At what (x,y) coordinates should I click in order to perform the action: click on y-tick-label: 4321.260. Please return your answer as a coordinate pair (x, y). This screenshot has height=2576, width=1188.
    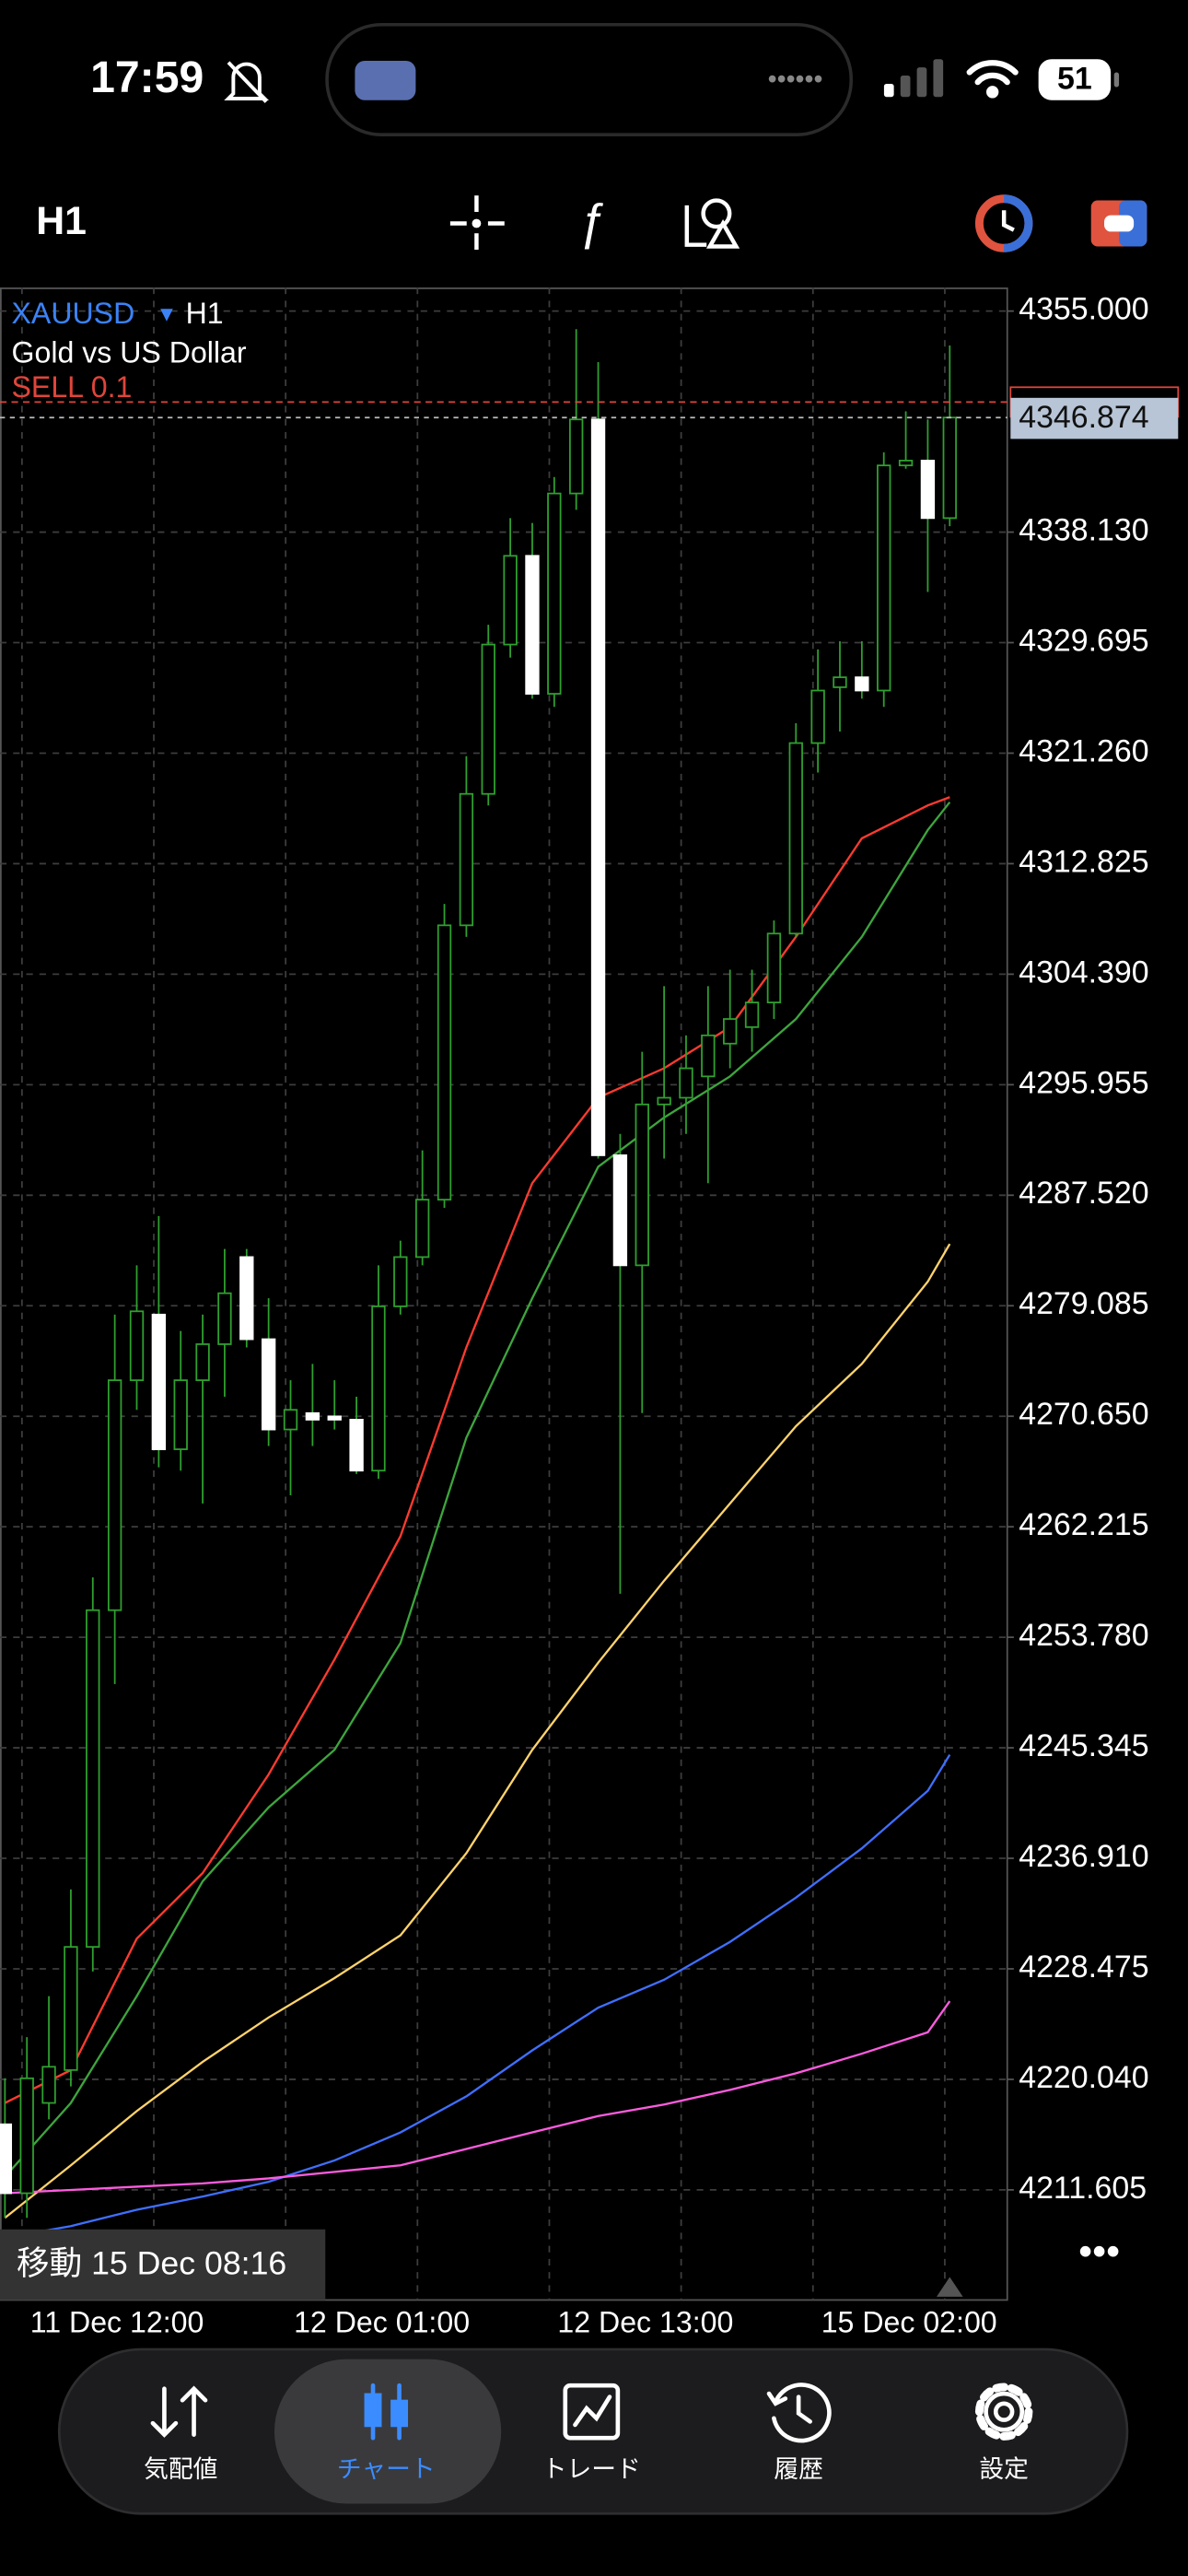
    Looking at the image, I should click on (1083, 750).